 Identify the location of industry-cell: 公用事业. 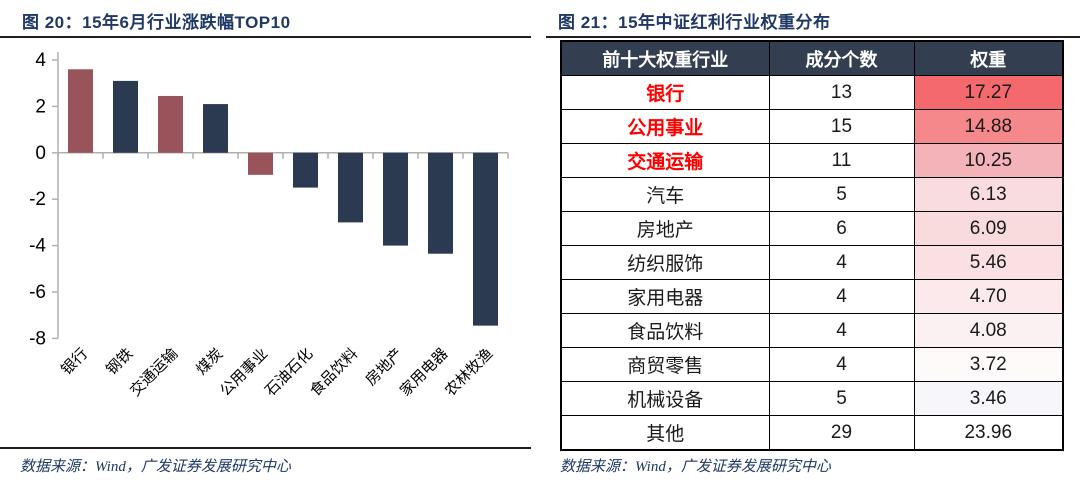
(665, 126).